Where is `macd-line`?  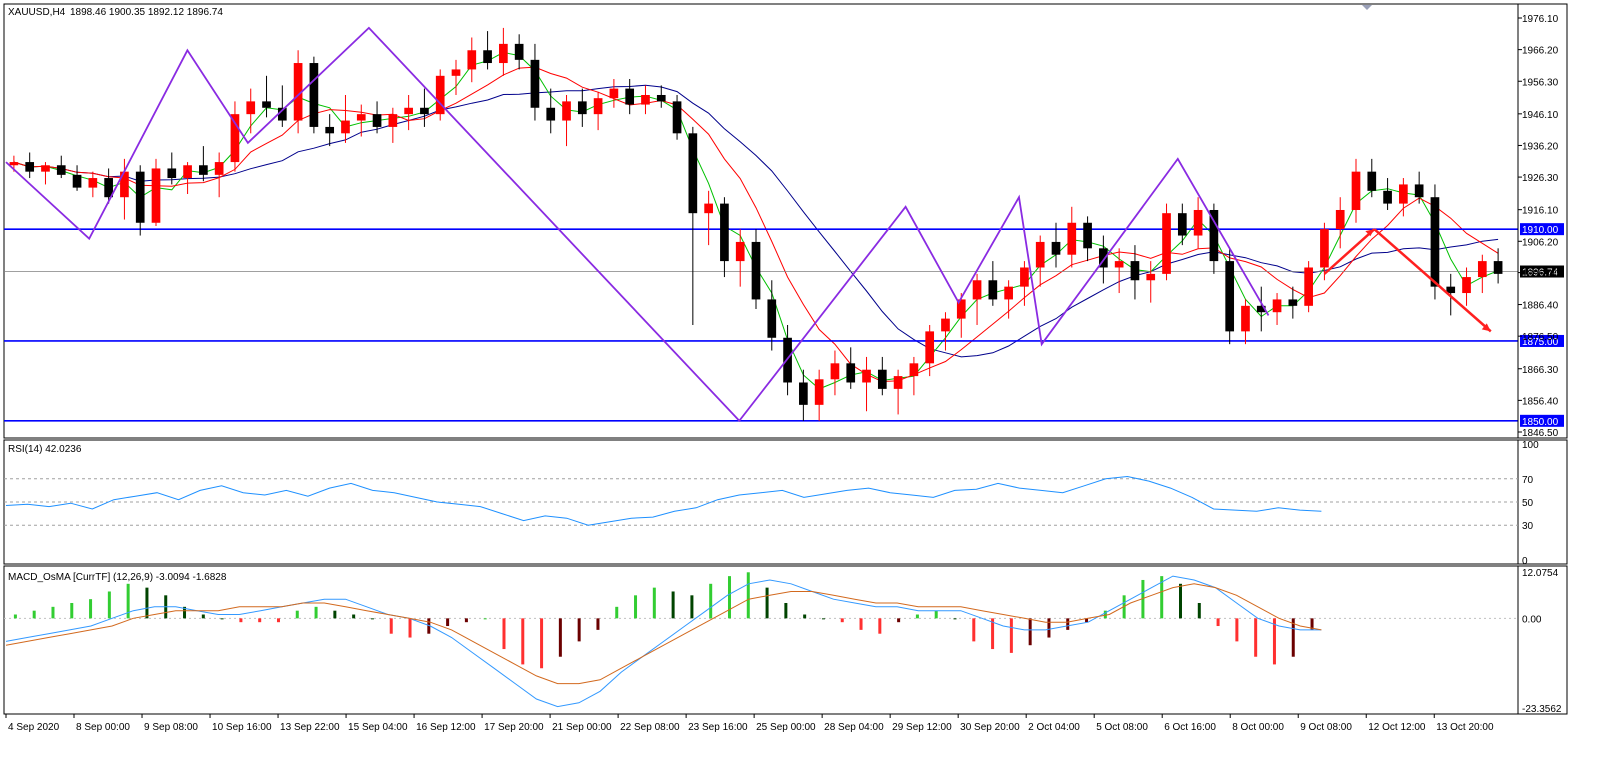
macd-line is located at coordinates (663, 641).